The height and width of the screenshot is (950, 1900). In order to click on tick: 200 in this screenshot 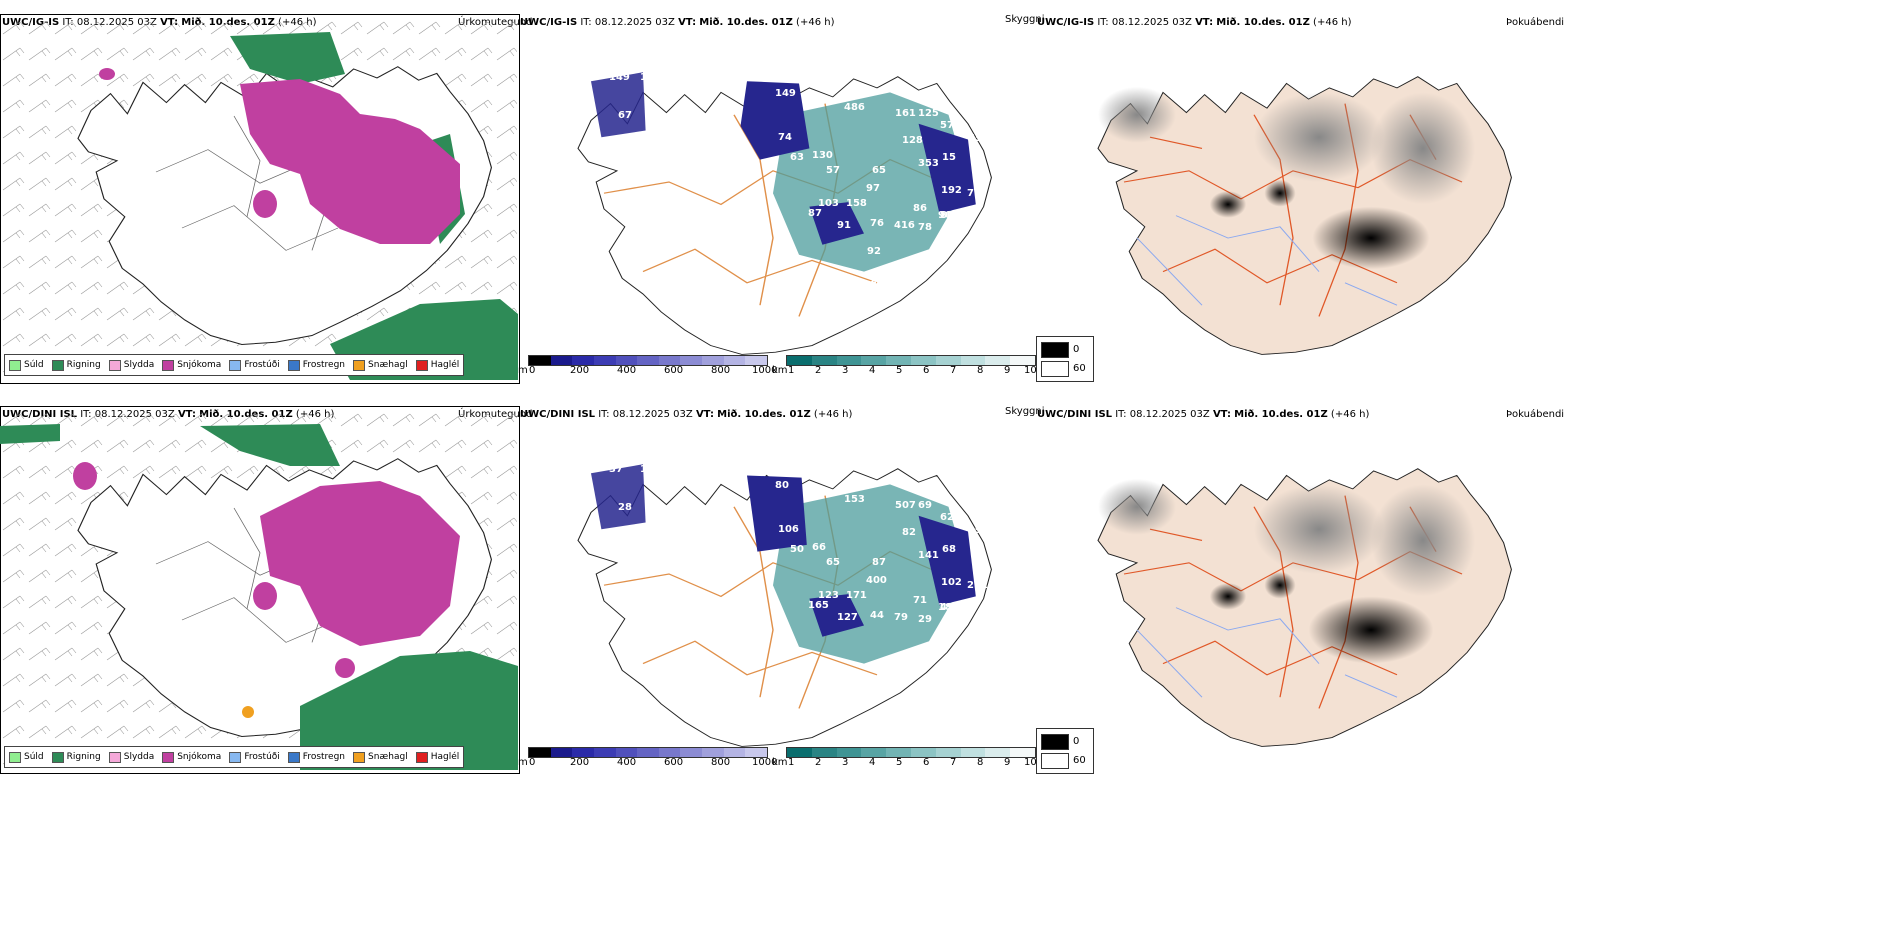, I will do `click(580, 762)`.